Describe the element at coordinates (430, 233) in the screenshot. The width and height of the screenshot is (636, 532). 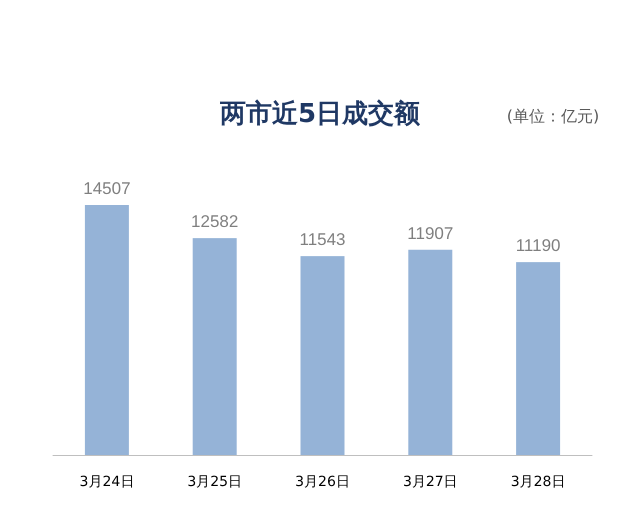
I see `data-label: 11907` at that location.